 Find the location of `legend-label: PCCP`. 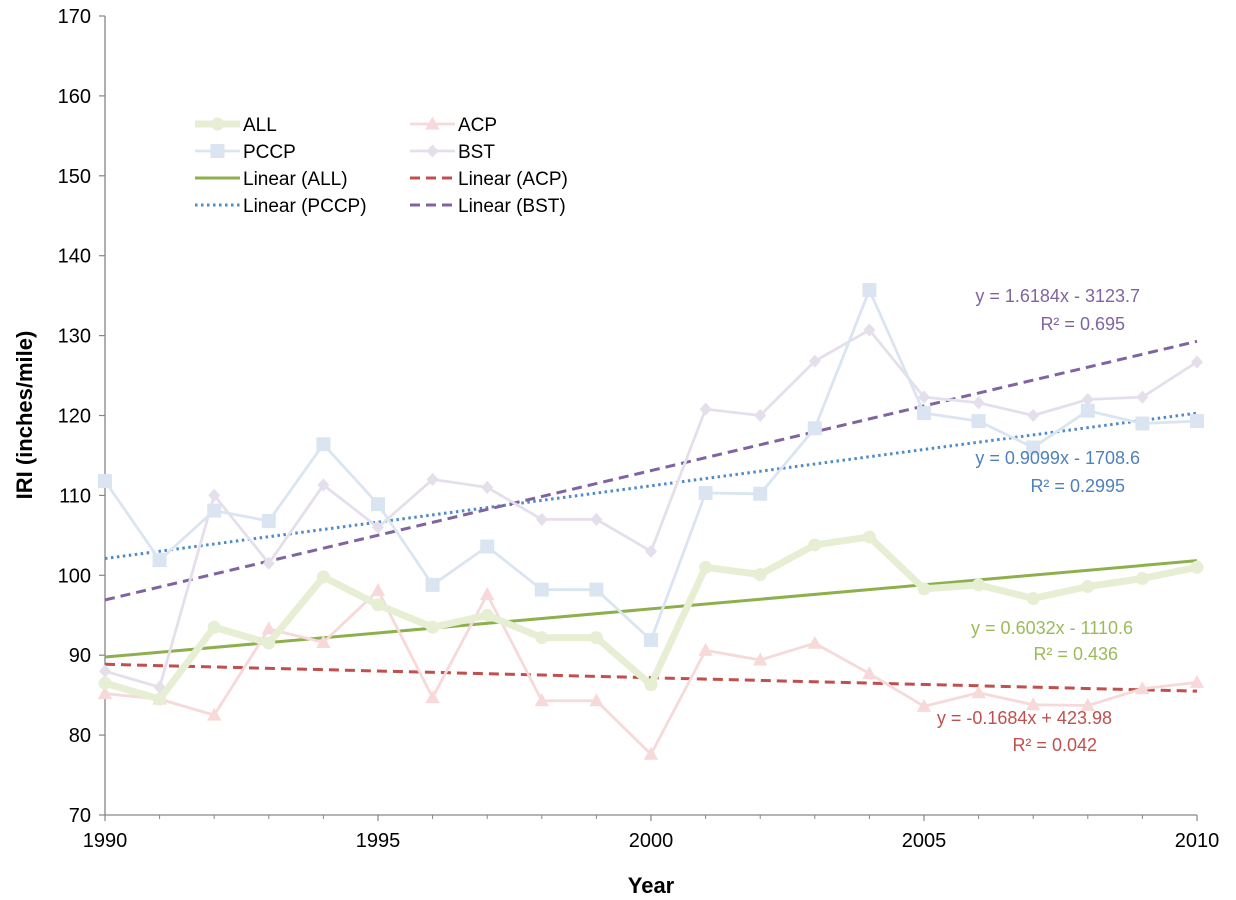

legend-label: PCCP is located at coordinates (269, 152).